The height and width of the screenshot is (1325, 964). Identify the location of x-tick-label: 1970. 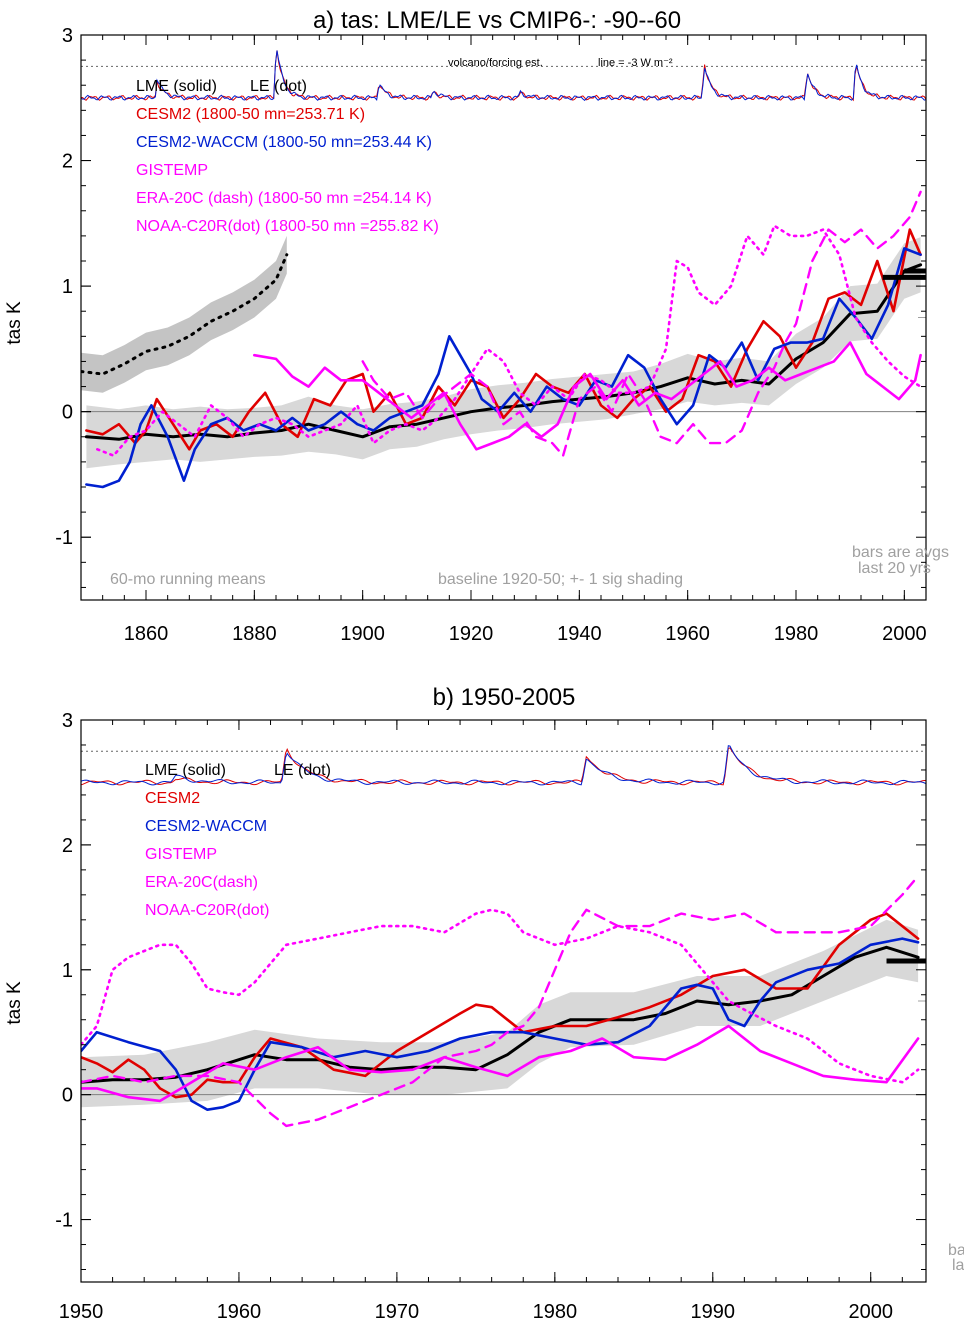
(397, 1312).